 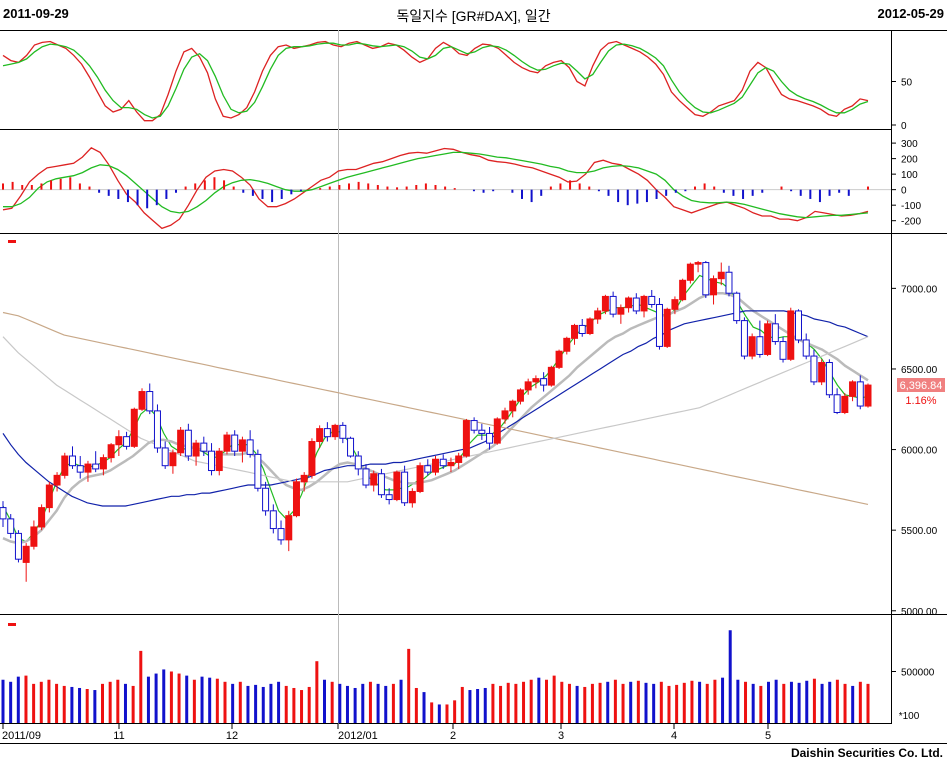 I want to click on x-tick-label: 2011/09, so click(x=21, y=736).